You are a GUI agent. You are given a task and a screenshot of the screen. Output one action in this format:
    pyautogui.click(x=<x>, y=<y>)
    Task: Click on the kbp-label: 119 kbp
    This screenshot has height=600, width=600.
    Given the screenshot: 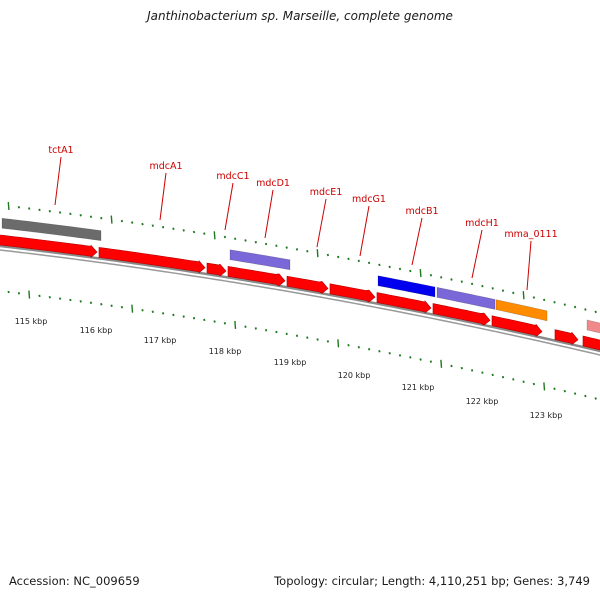 What is the action you would take?
    pyautogui.click(x=290, y=362)
    